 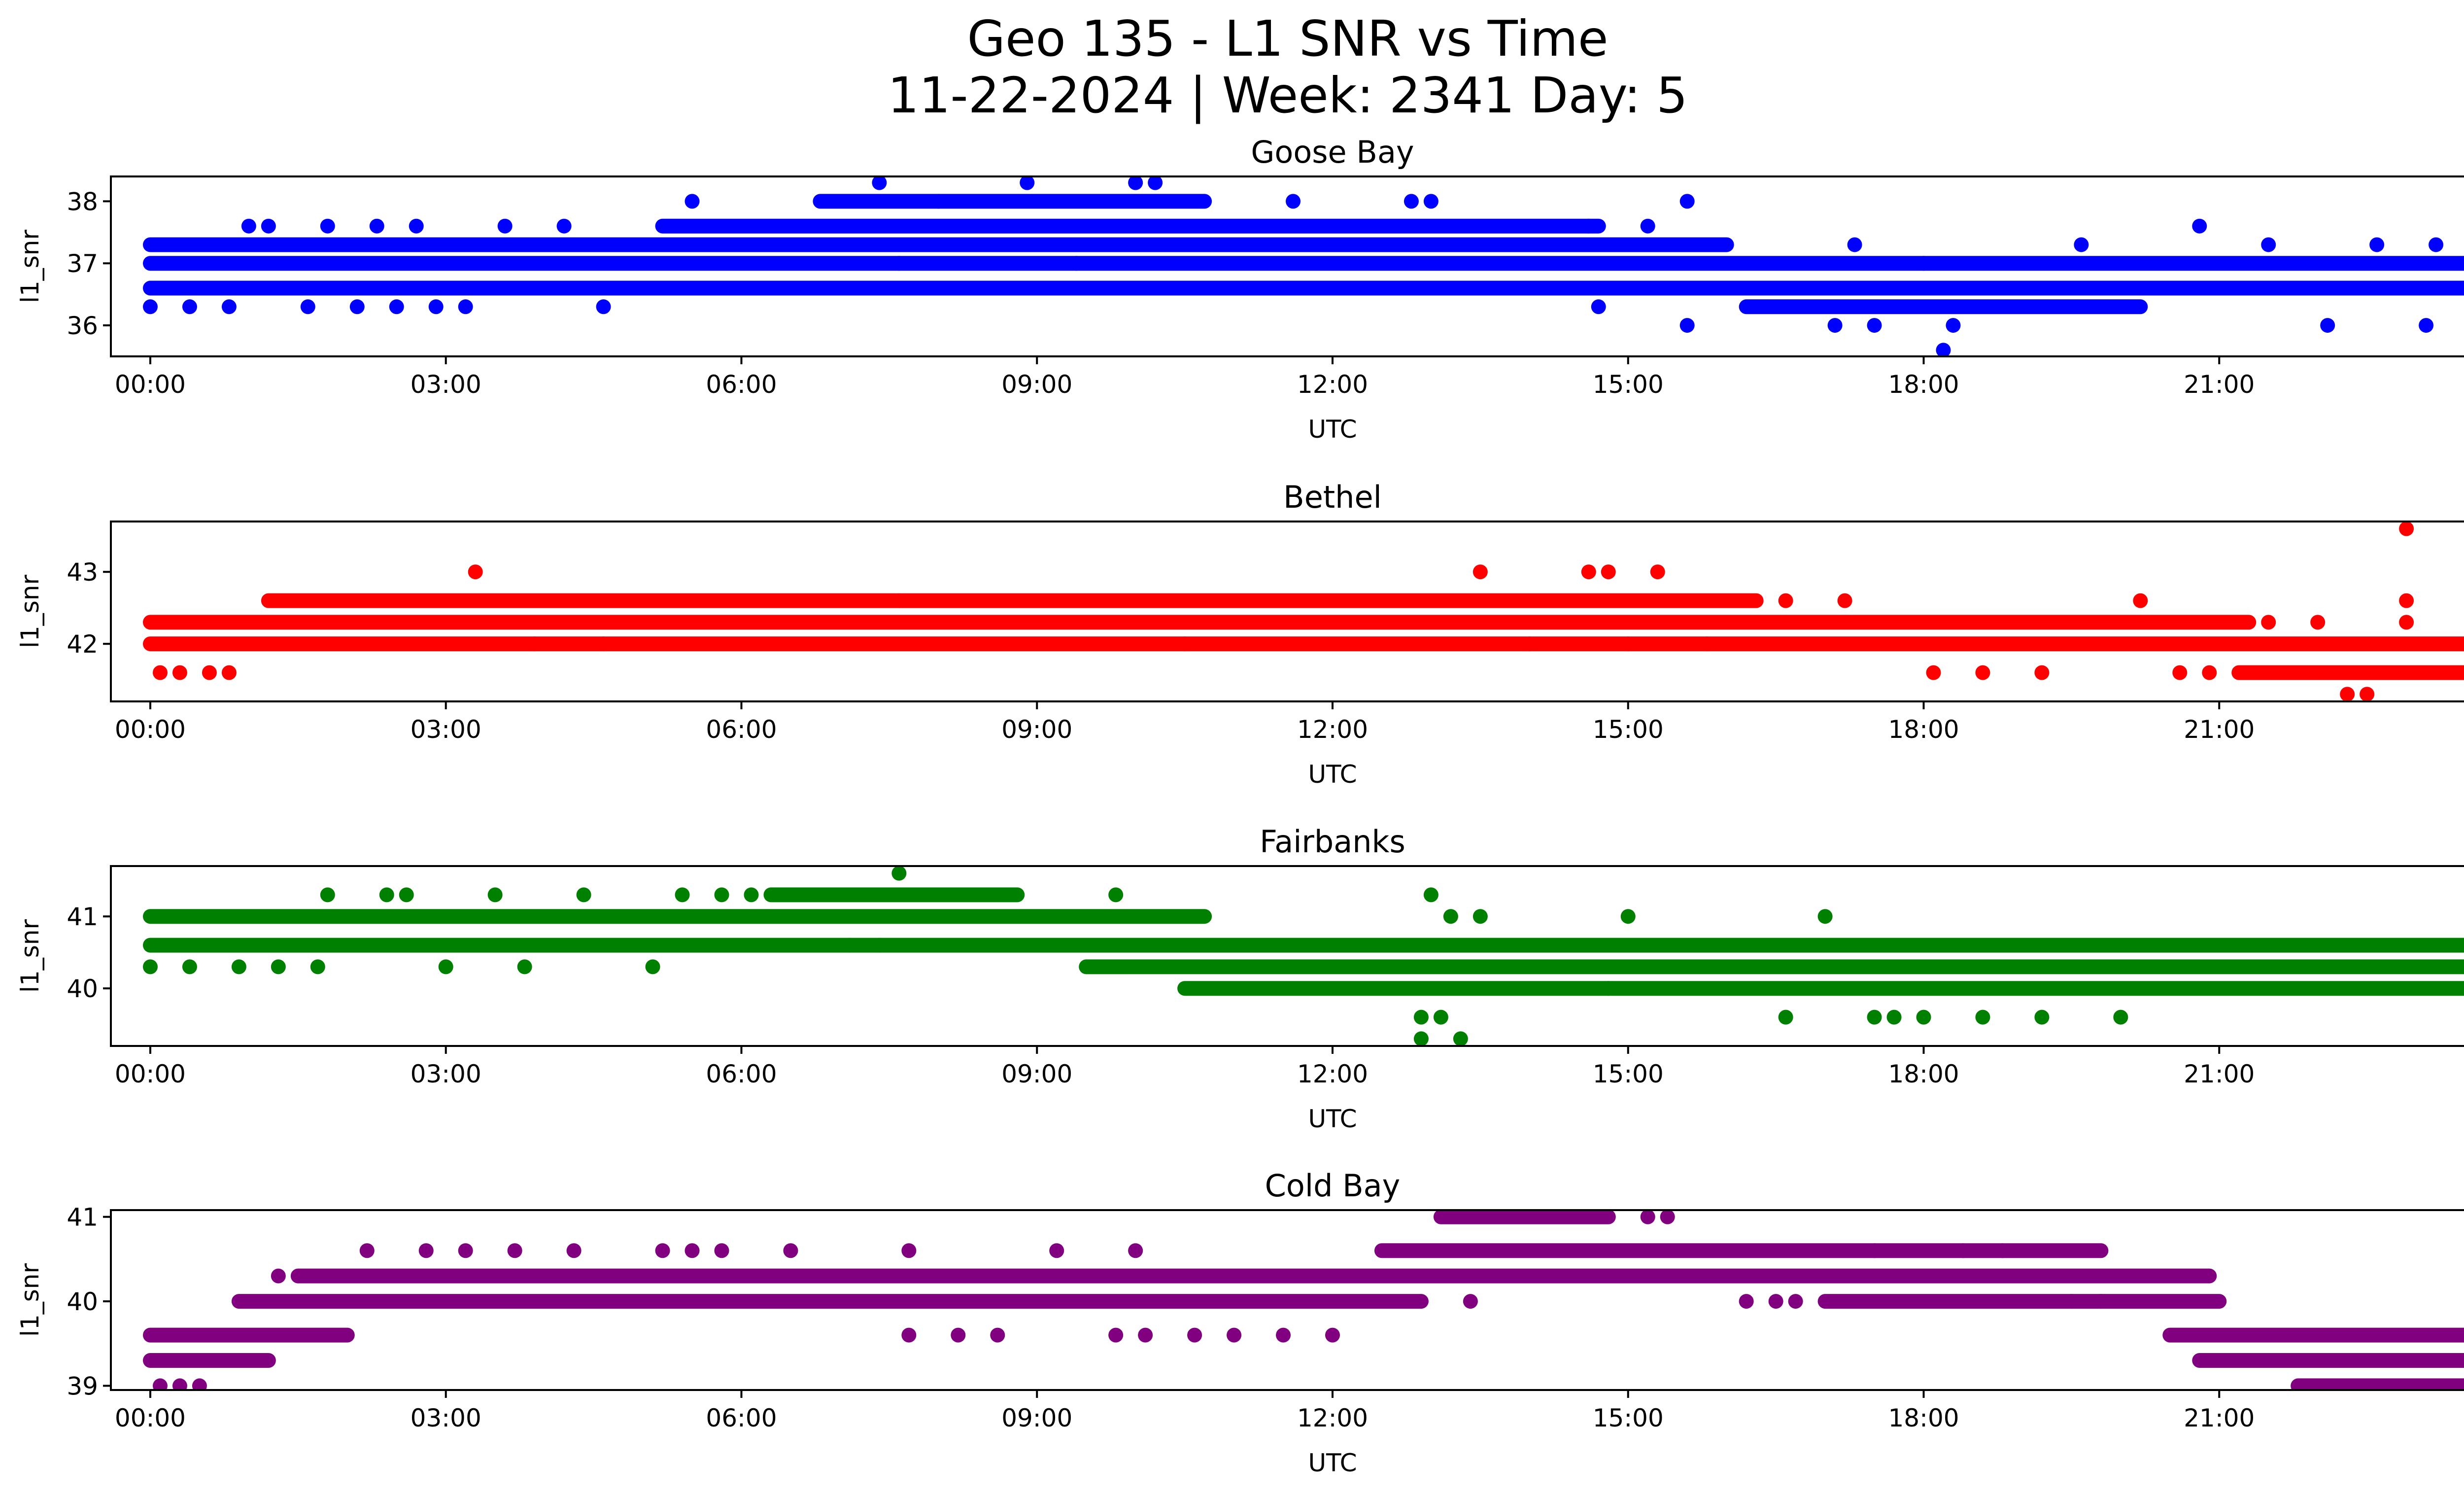 I want to click on x-tick-label: 18:00, so click(x=1923, y=729).